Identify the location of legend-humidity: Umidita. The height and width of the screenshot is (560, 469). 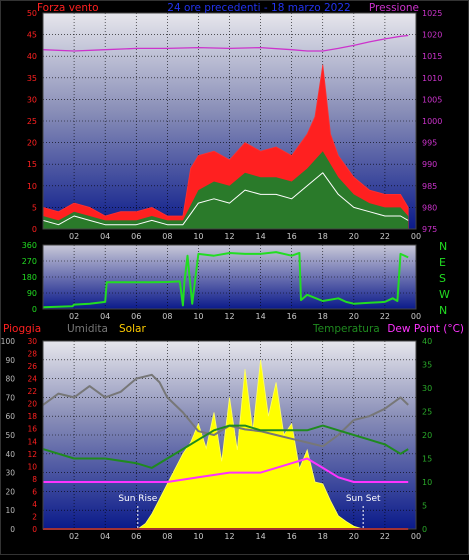
(87, 329).